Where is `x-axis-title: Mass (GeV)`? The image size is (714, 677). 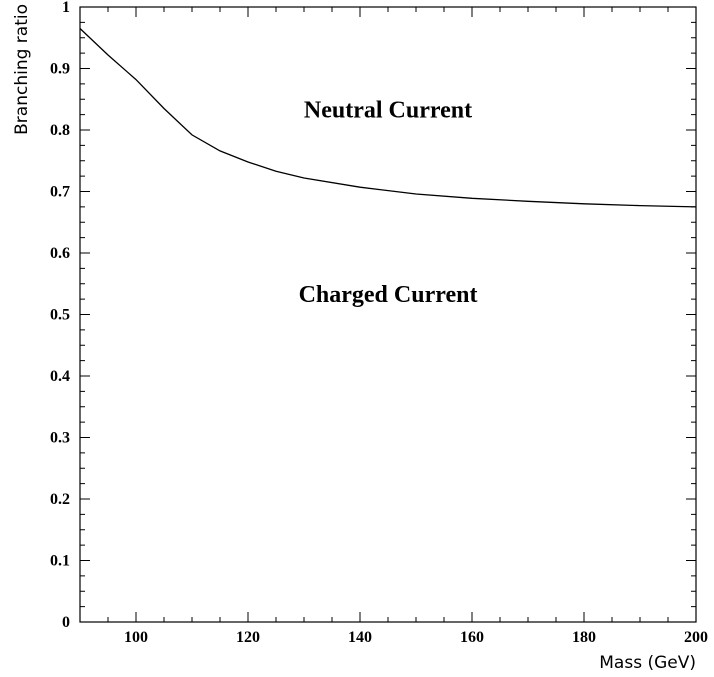 x-axis-title: Mass (GeV) is located at coordinates (647, 663).